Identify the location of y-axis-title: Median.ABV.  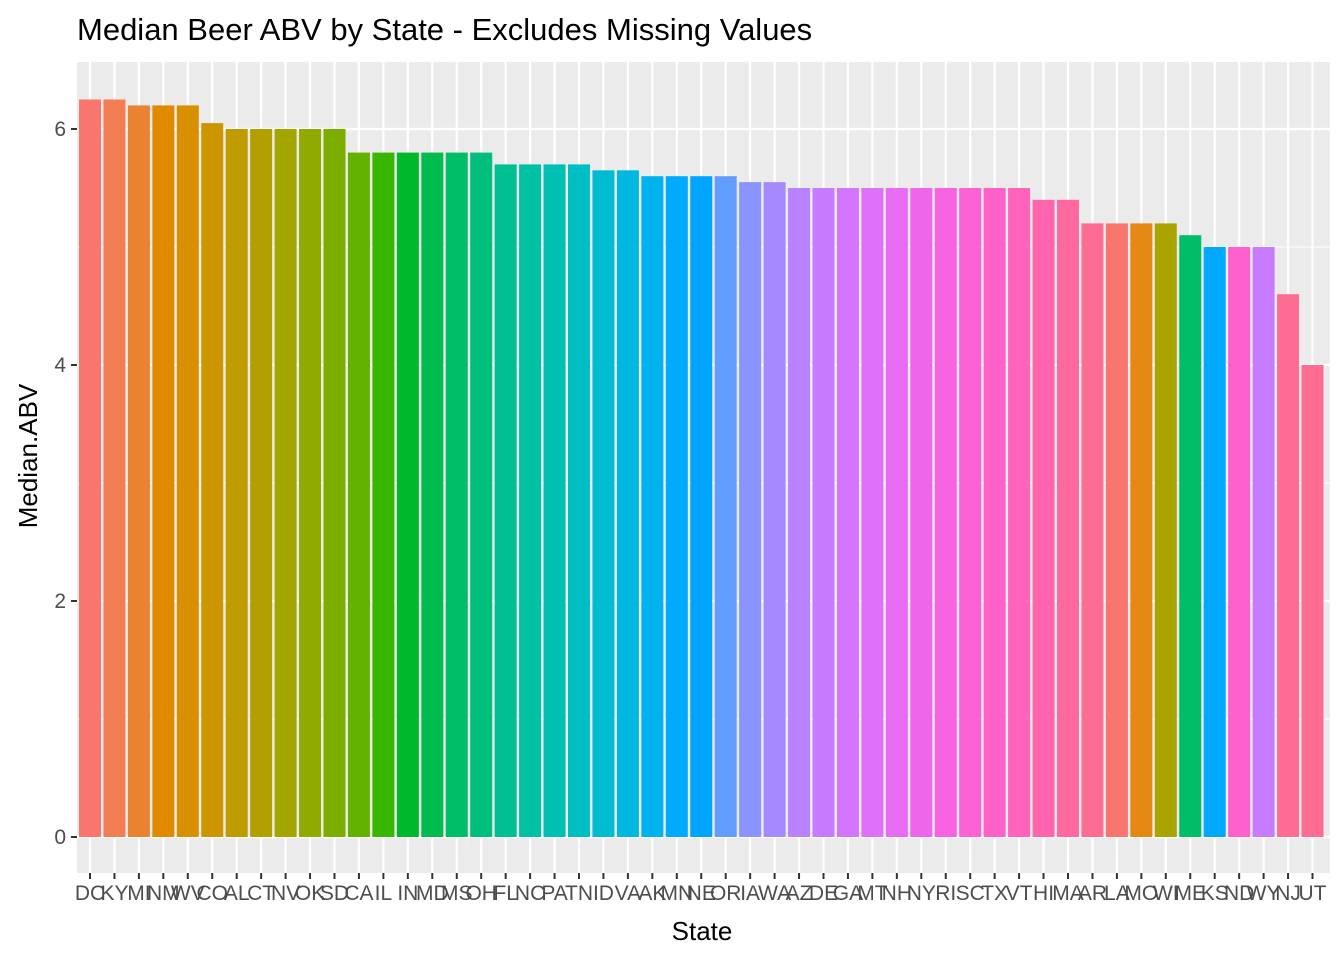
(28, 455).